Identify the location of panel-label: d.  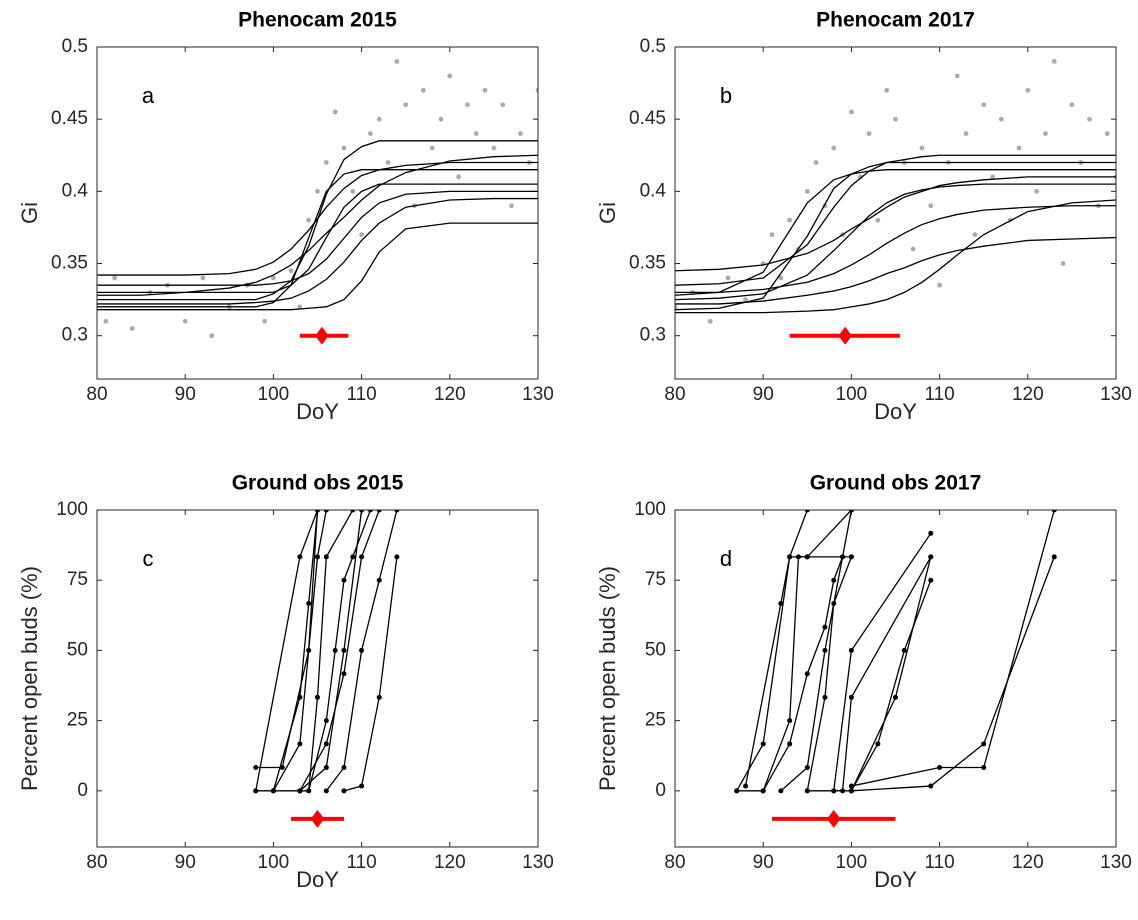
(726, 558).